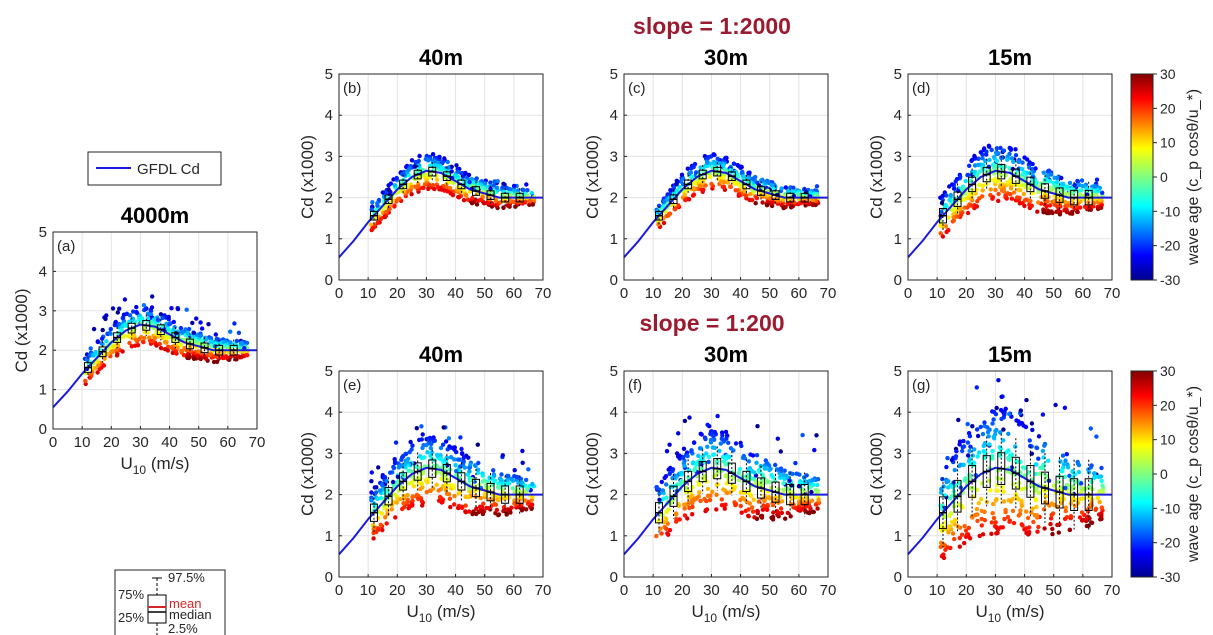 Image resolution: width=1213 pixels, height=635 pixels. Describe the element at coordinates (441, 354) in the screenshot. I see `panel-title: 40m` at that location.